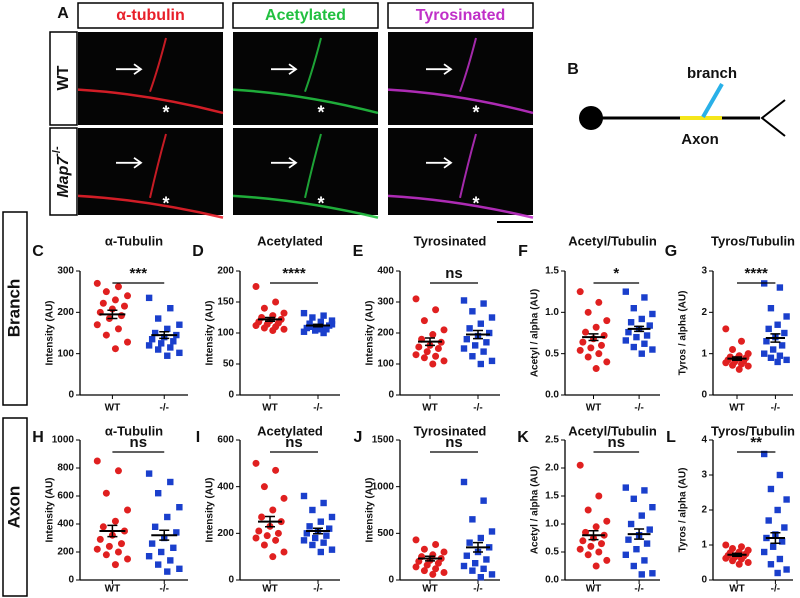 This screenshot has width=800, height=598. I want to click on y-tick-label: 1500, so click(383, 440).